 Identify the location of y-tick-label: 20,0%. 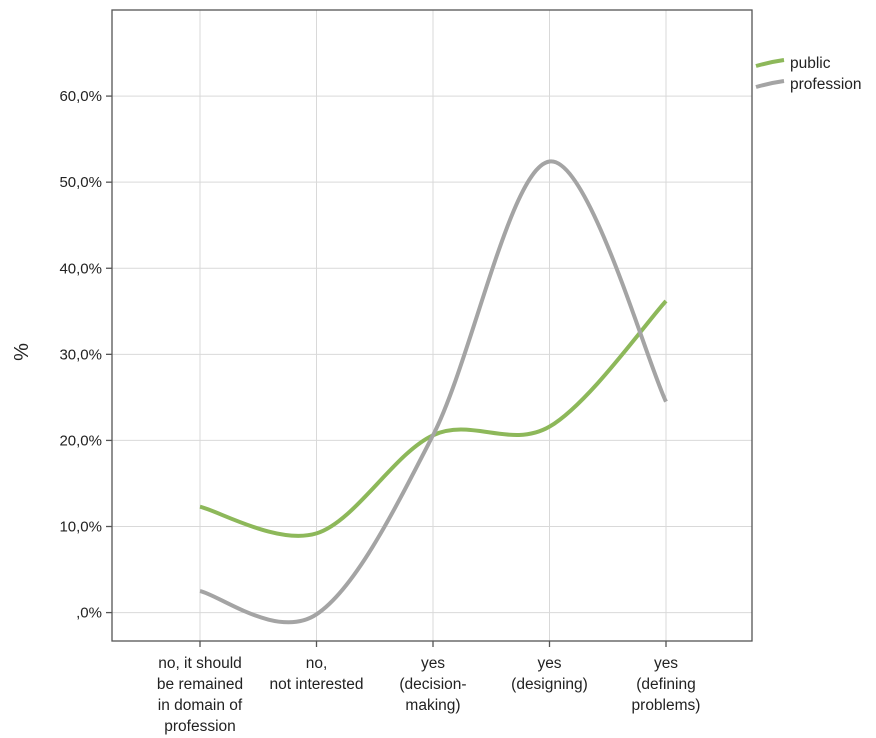
(80, 440).